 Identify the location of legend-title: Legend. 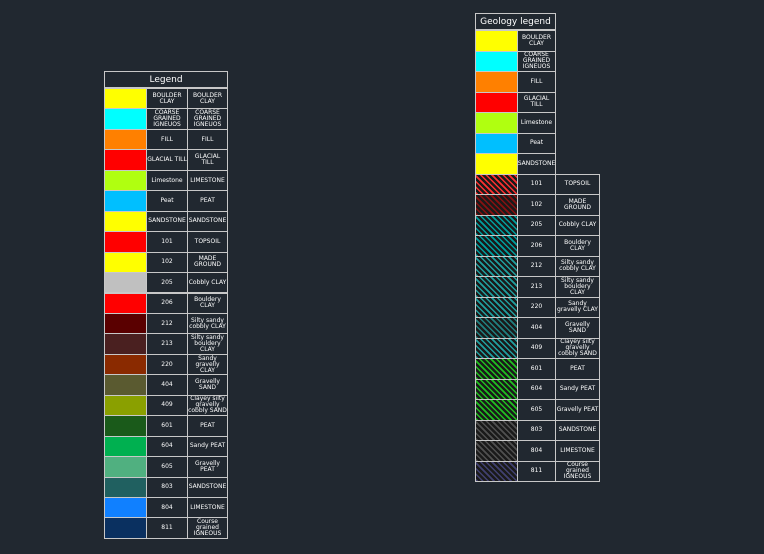
(166, 79).